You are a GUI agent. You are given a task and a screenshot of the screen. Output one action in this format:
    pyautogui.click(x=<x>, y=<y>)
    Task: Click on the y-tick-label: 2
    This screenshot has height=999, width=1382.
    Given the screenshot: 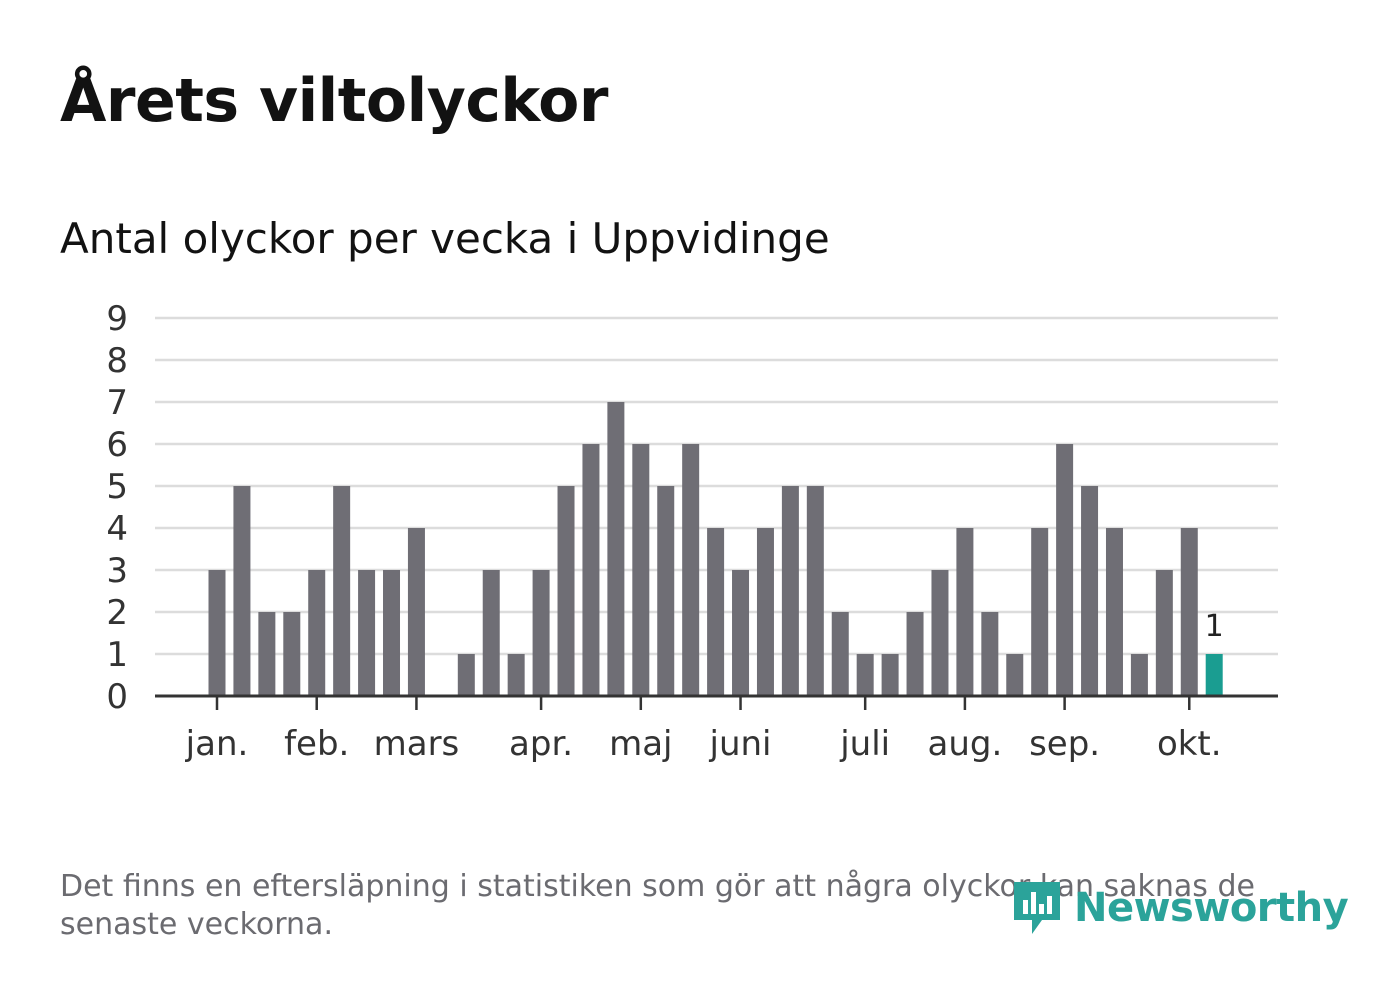 What is the action you would take?
    pyautogui.click(x=117, y=613)
    